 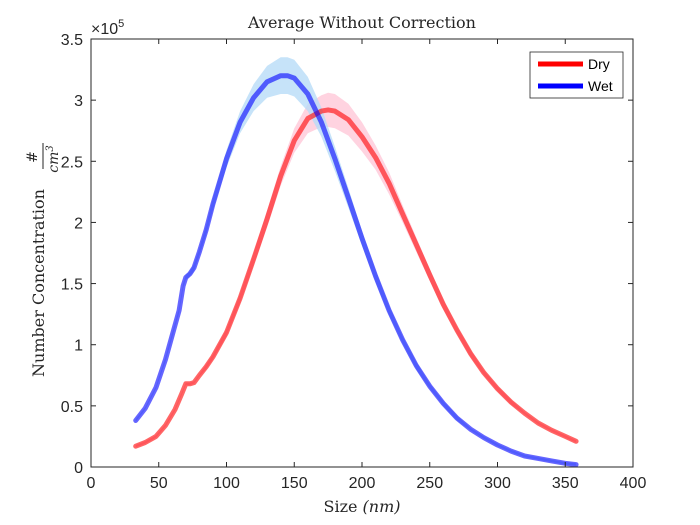 I want to click on legend-label-dry: Dry, so click(x=599, y=64).